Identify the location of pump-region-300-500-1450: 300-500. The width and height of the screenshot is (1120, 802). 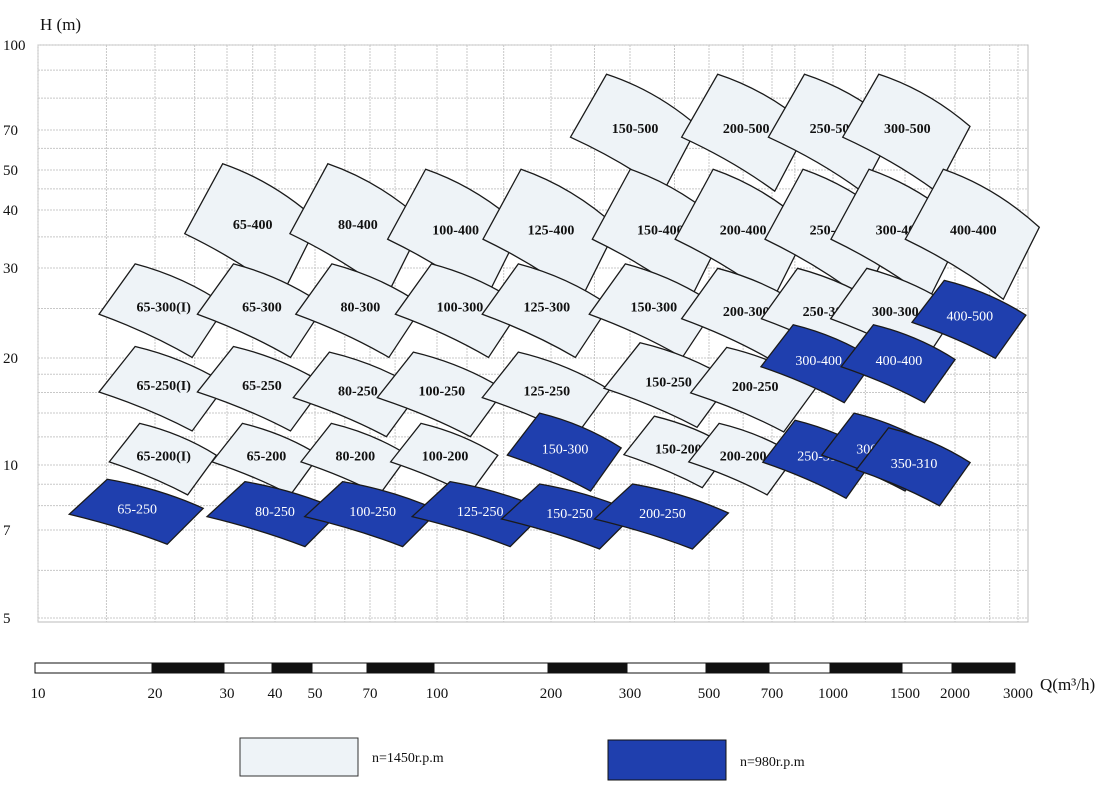
(906, 133).